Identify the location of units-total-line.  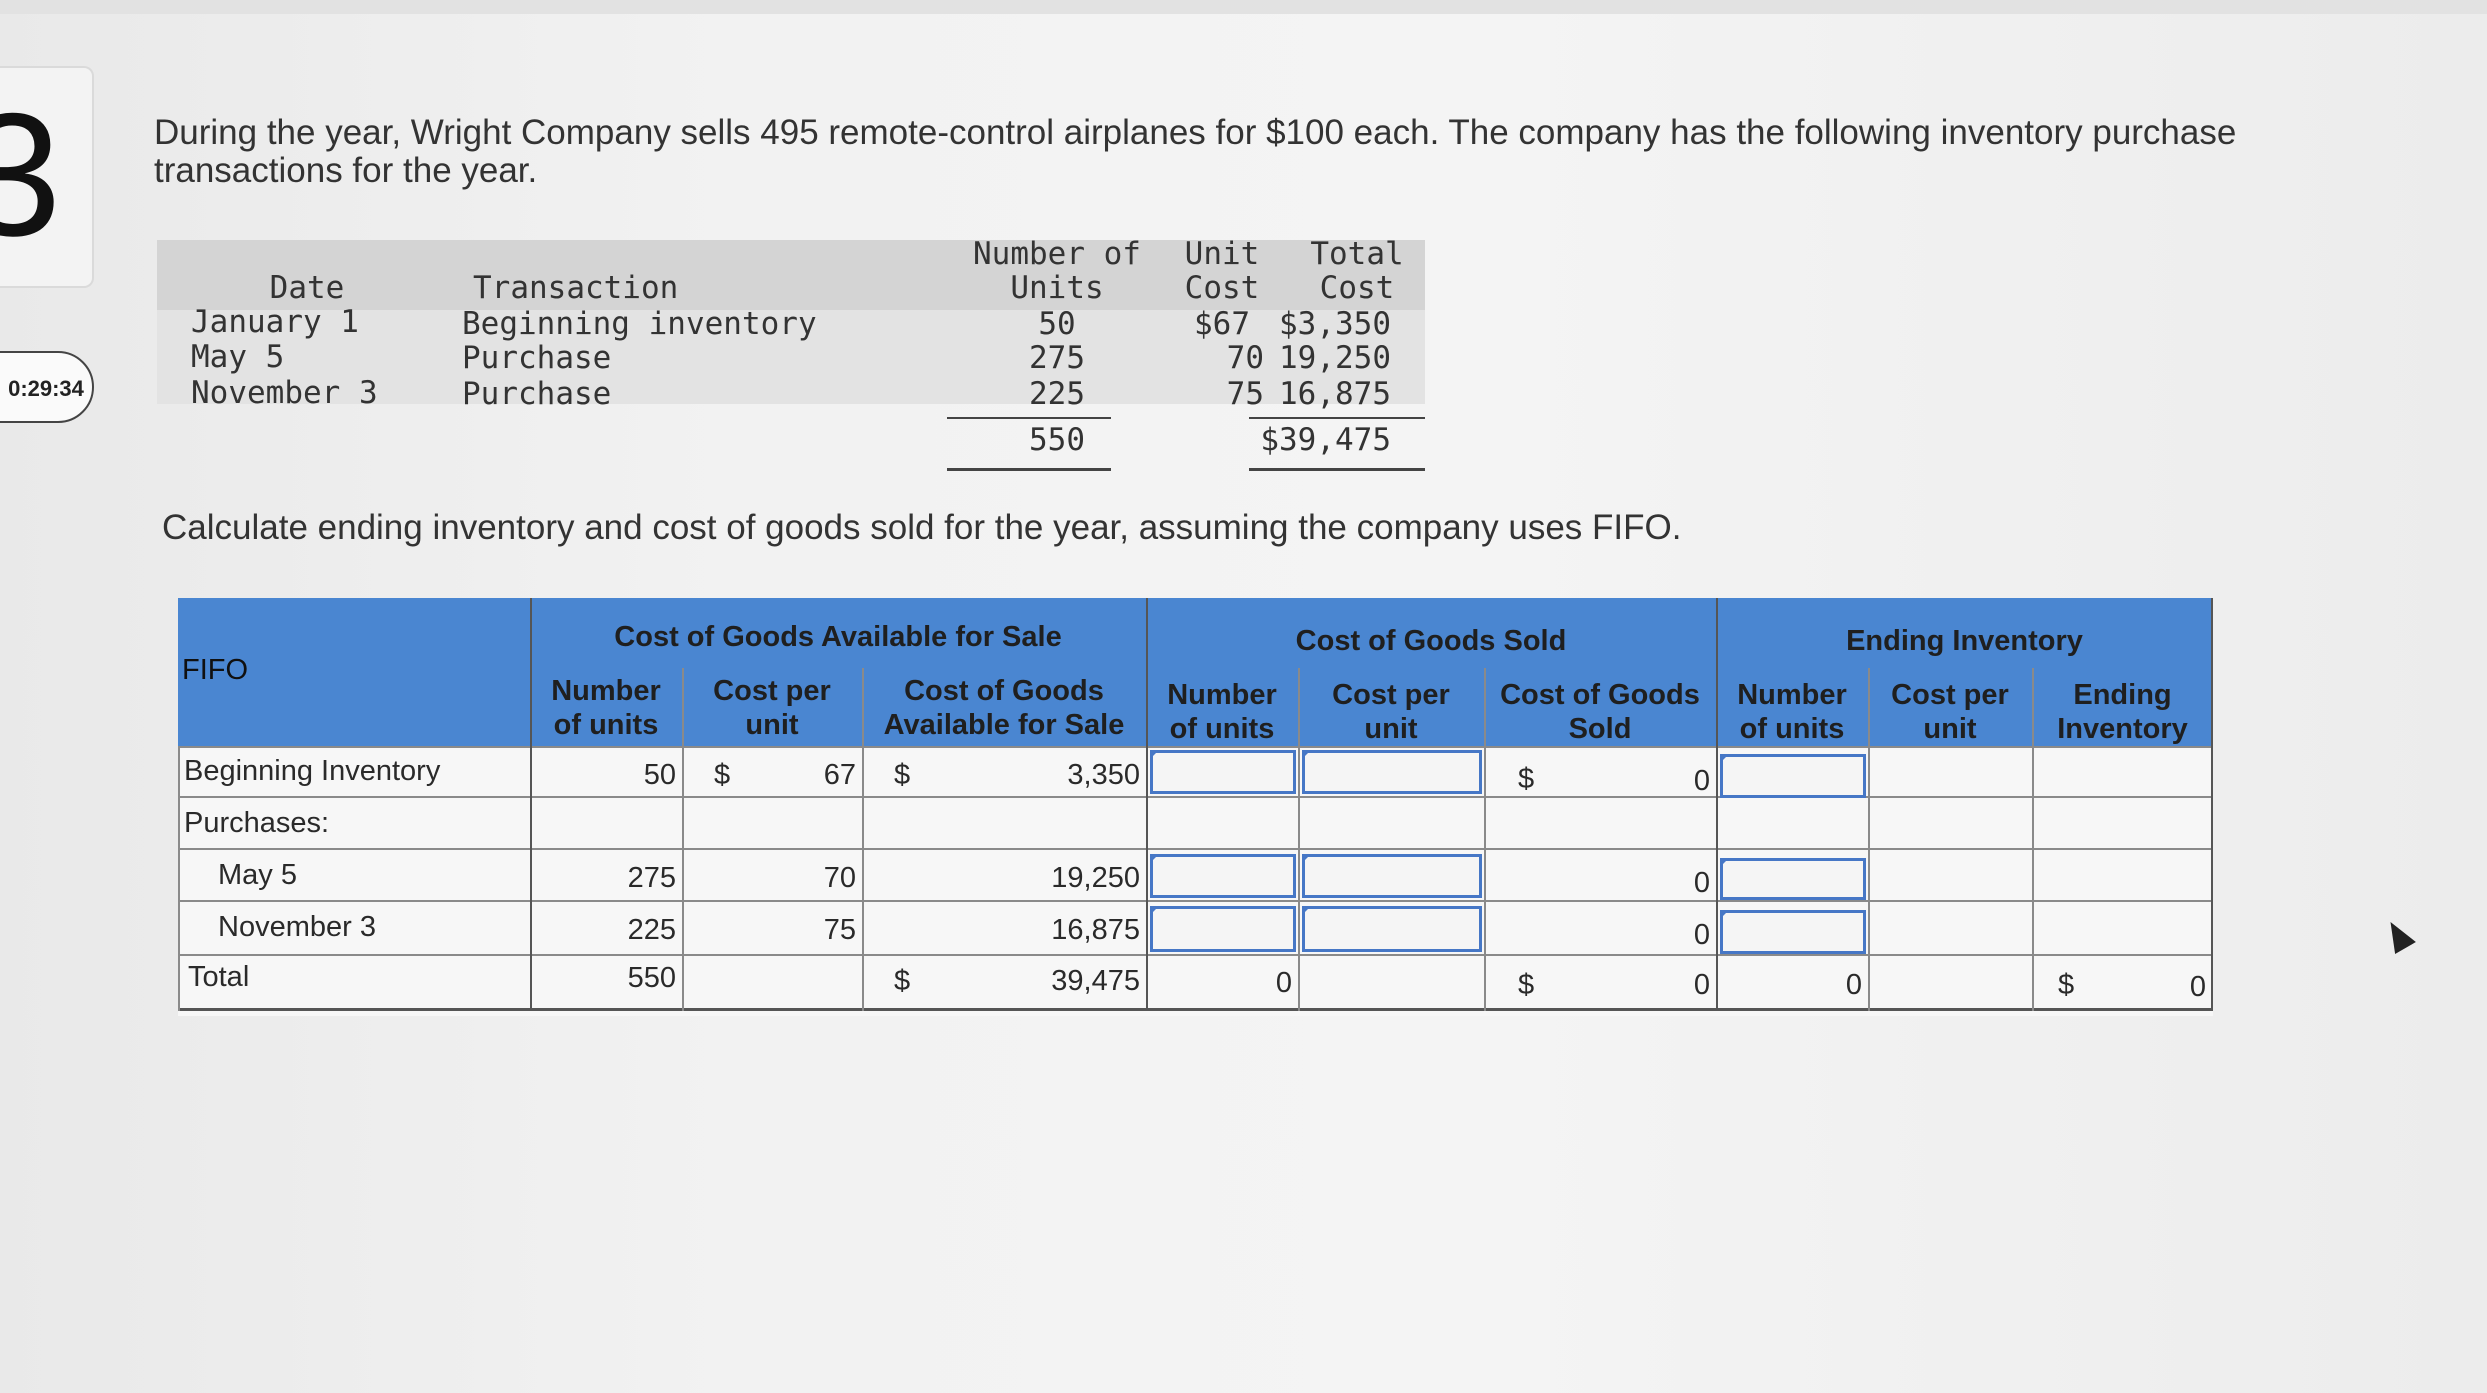
(1029, 469).